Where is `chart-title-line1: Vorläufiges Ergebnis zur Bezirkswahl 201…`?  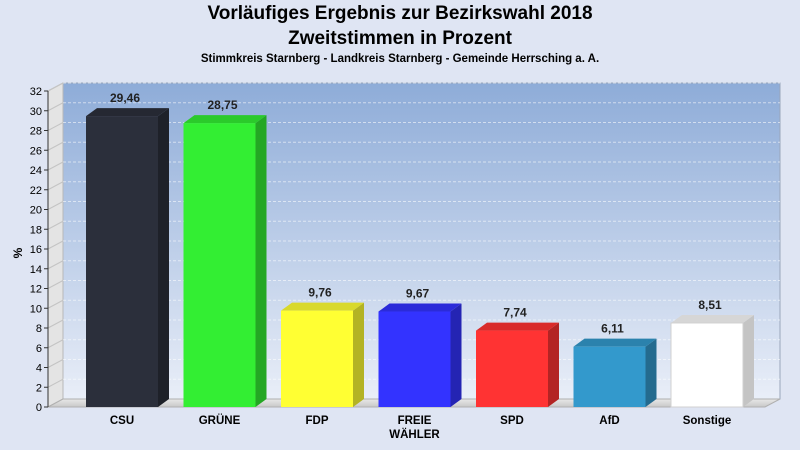 chart-title-line1: Vorläufiges Ergebnis zur Bezirkswahl 201… is located at coordinates (400, 13).